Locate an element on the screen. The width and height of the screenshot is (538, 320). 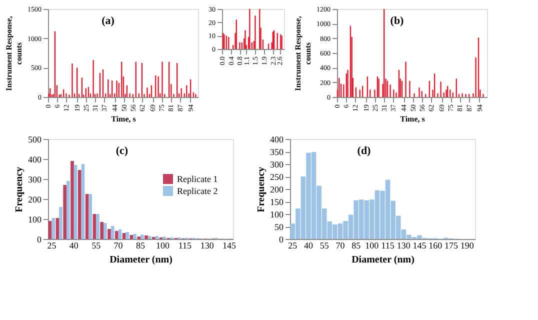
y-tick-label: 350 is located at coordinates (277, 152).